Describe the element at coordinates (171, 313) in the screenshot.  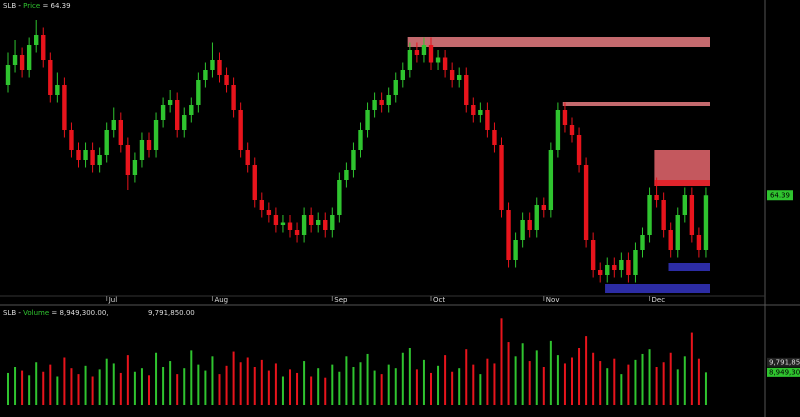
I see `volume-second-value: 9,791,850.00` at that location.